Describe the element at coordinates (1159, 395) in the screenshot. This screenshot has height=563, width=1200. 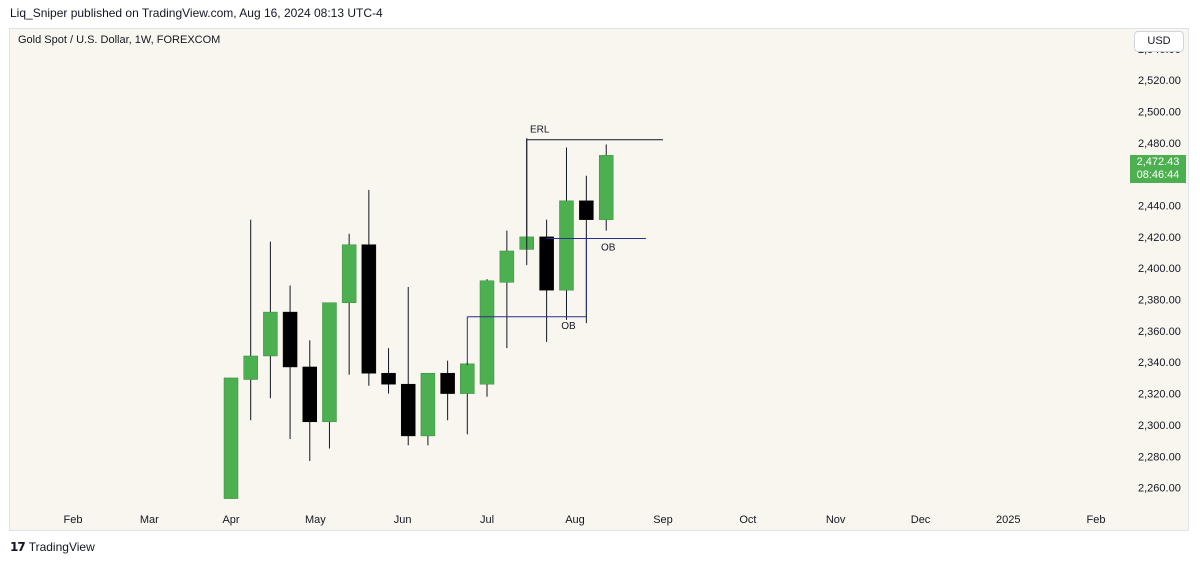
I see `y-tick-label: 2,320.00` at that location.